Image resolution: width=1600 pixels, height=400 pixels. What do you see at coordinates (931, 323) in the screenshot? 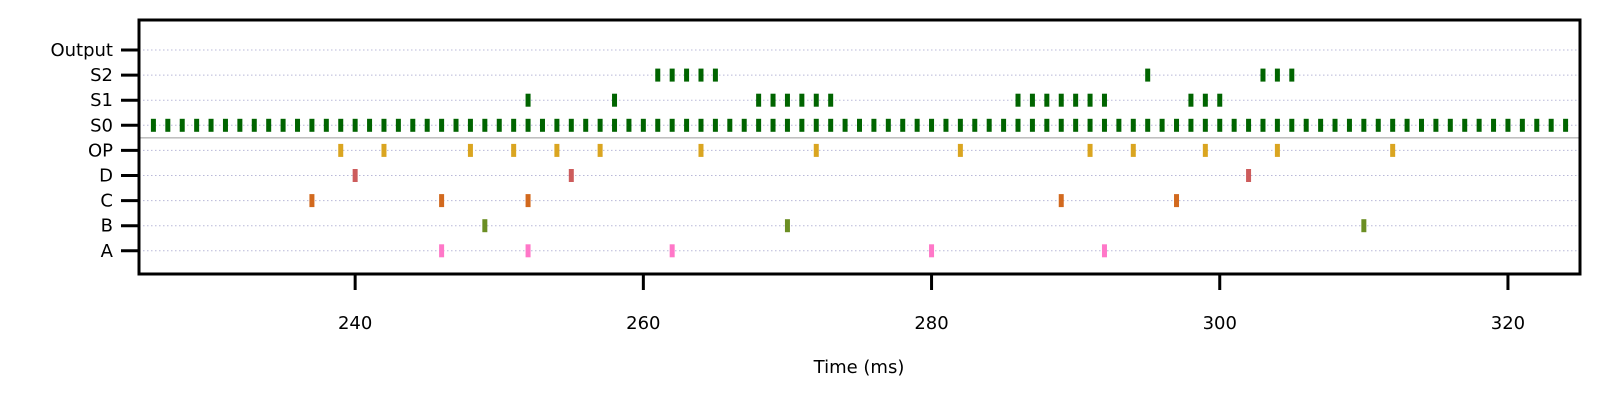
I see `x-tick-label-280: 280` at bounding box center [931, 323].